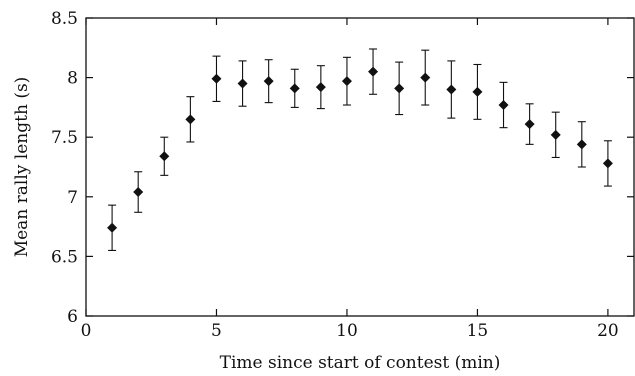  What do you see at coordinates (347, 331) in the screenshot?
I see `x-tick-label: 10` at bounding box center [347, 331].